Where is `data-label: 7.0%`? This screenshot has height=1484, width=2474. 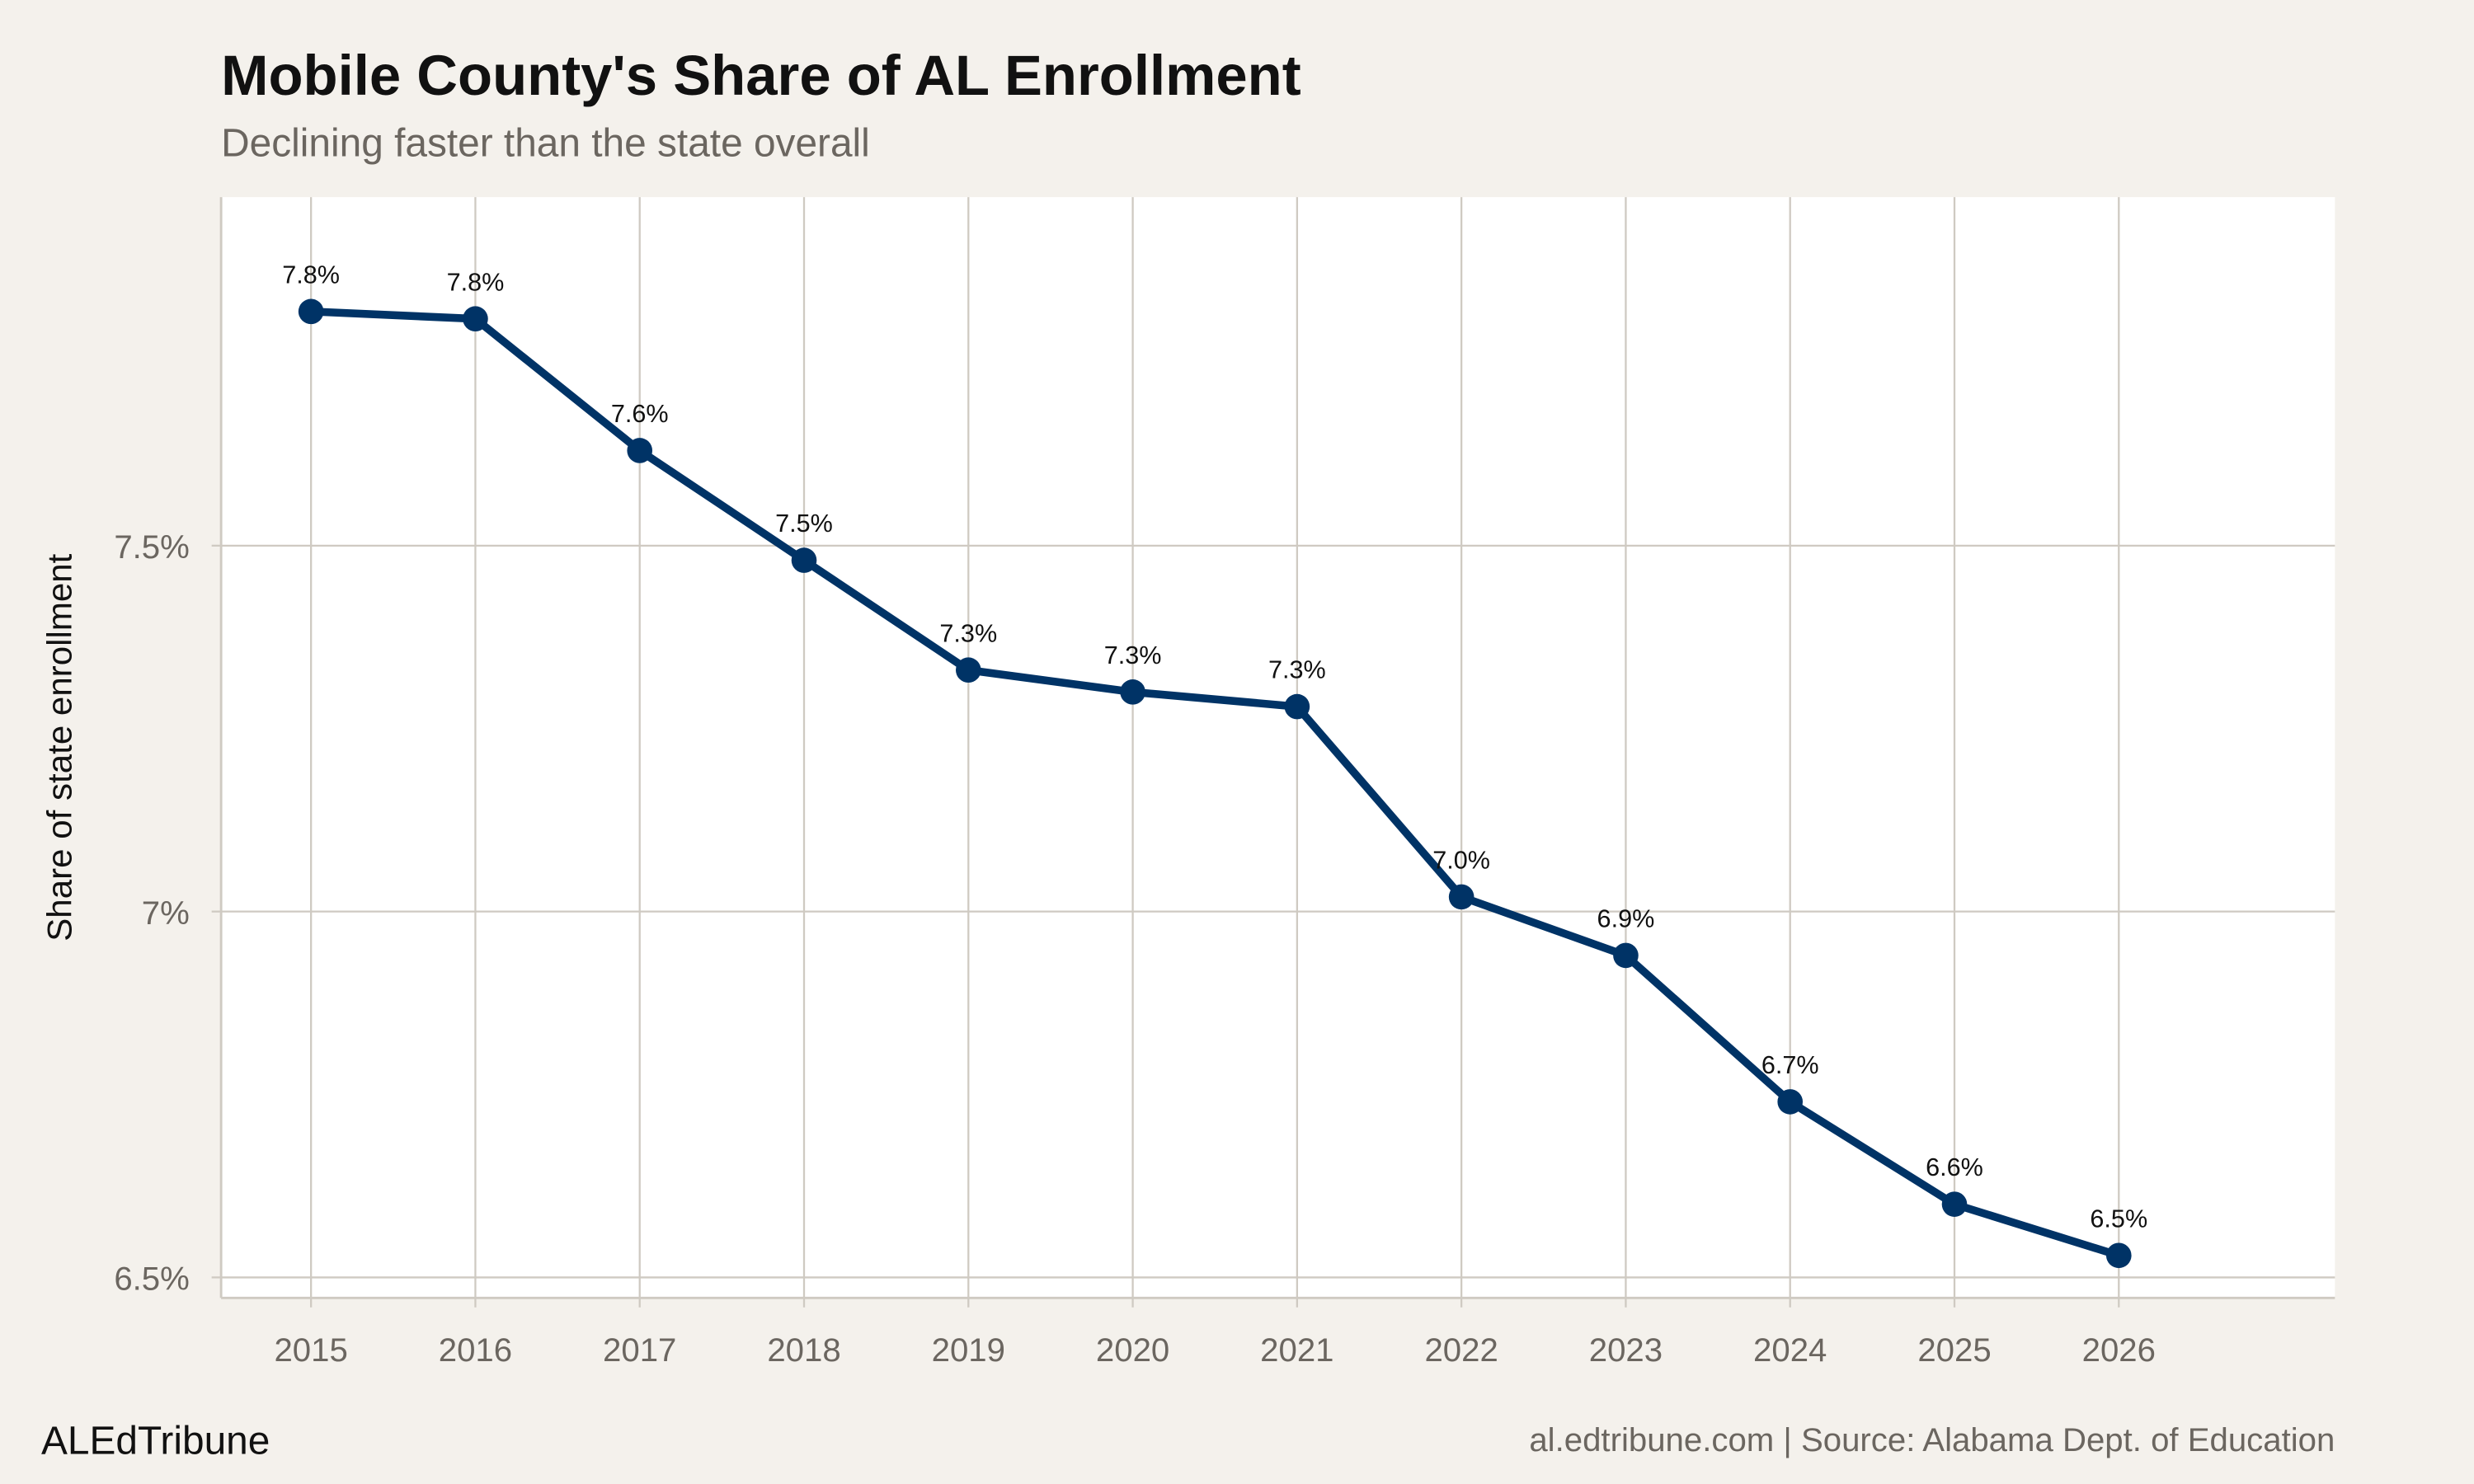
data-label: 7.0% is located at coordinates (1461, 860).